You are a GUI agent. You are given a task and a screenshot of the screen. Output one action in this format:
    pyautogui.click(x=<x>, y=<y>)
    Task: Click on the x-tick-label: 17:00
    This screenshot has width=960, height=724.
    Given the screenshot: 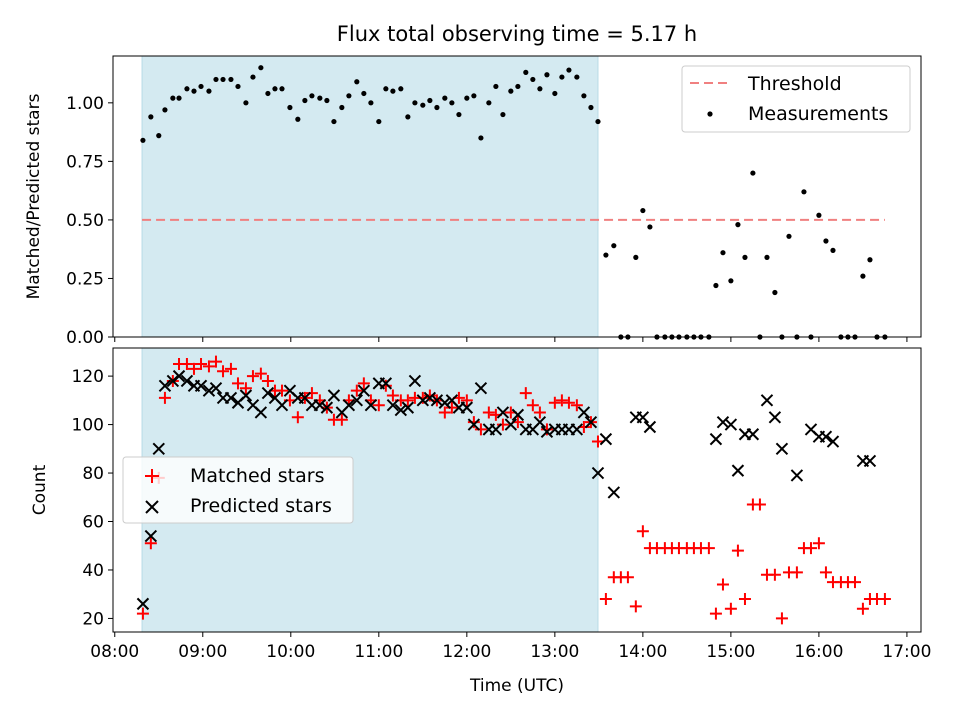 What is the action you would take?
    pyautogui.click(x=906, y=652)
    